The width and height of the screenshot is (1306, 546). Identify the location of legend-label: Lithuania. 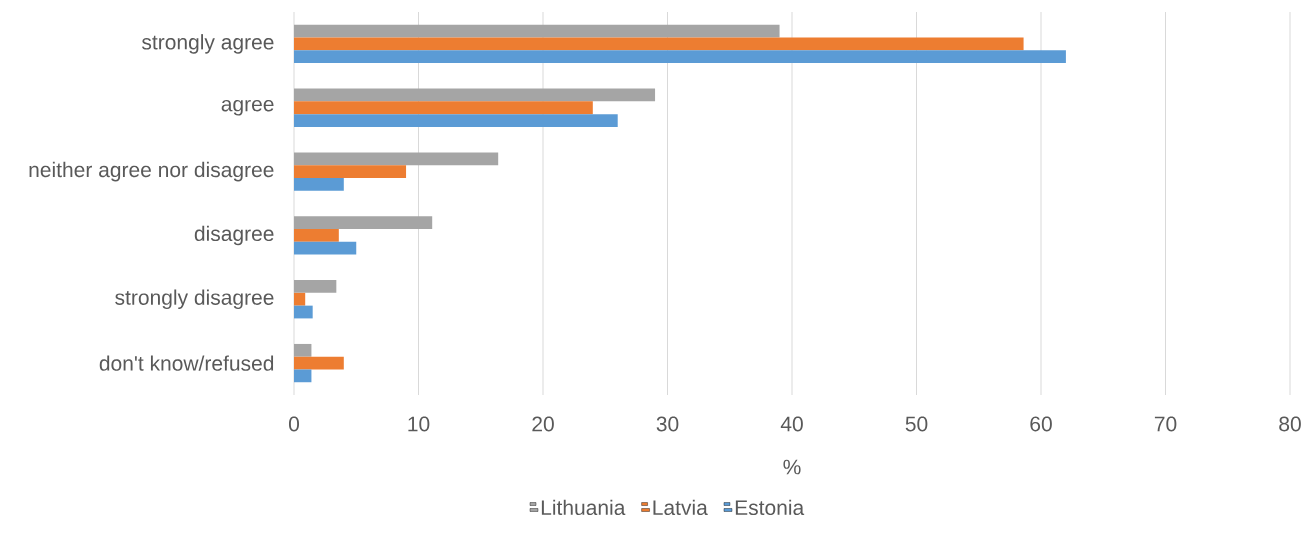
(583, 507).